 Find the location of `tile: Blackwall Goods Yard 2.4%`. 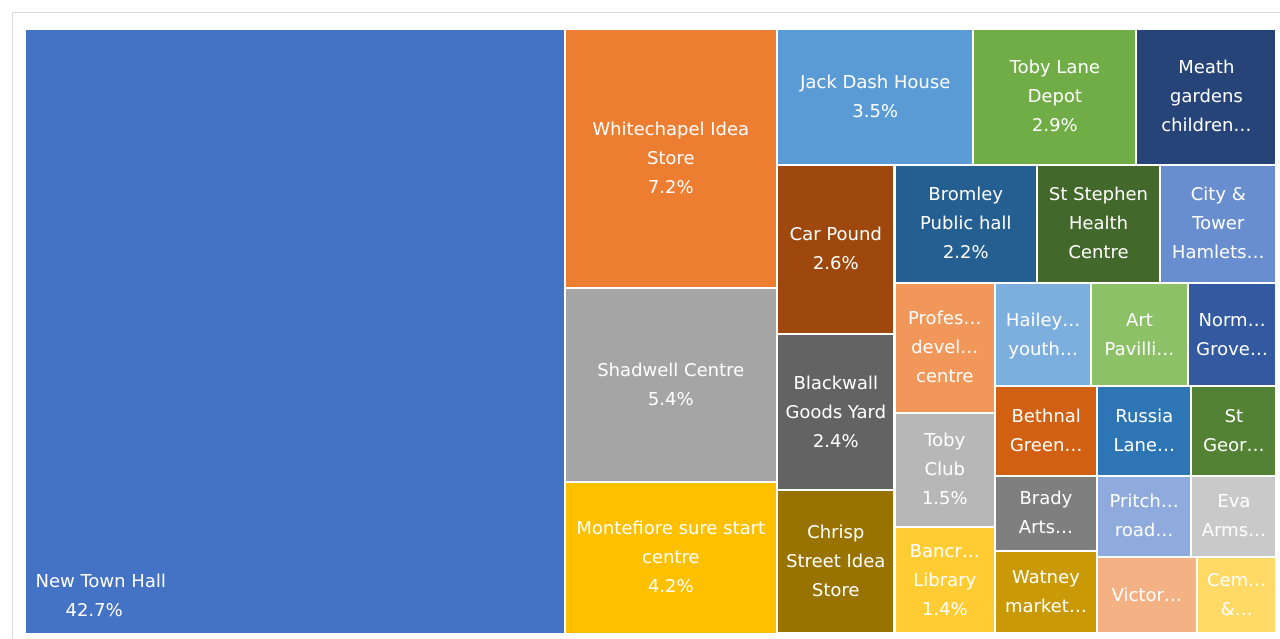

tile: Blackwall Goods Yard 2.4% is located at coordinates (835, 412).